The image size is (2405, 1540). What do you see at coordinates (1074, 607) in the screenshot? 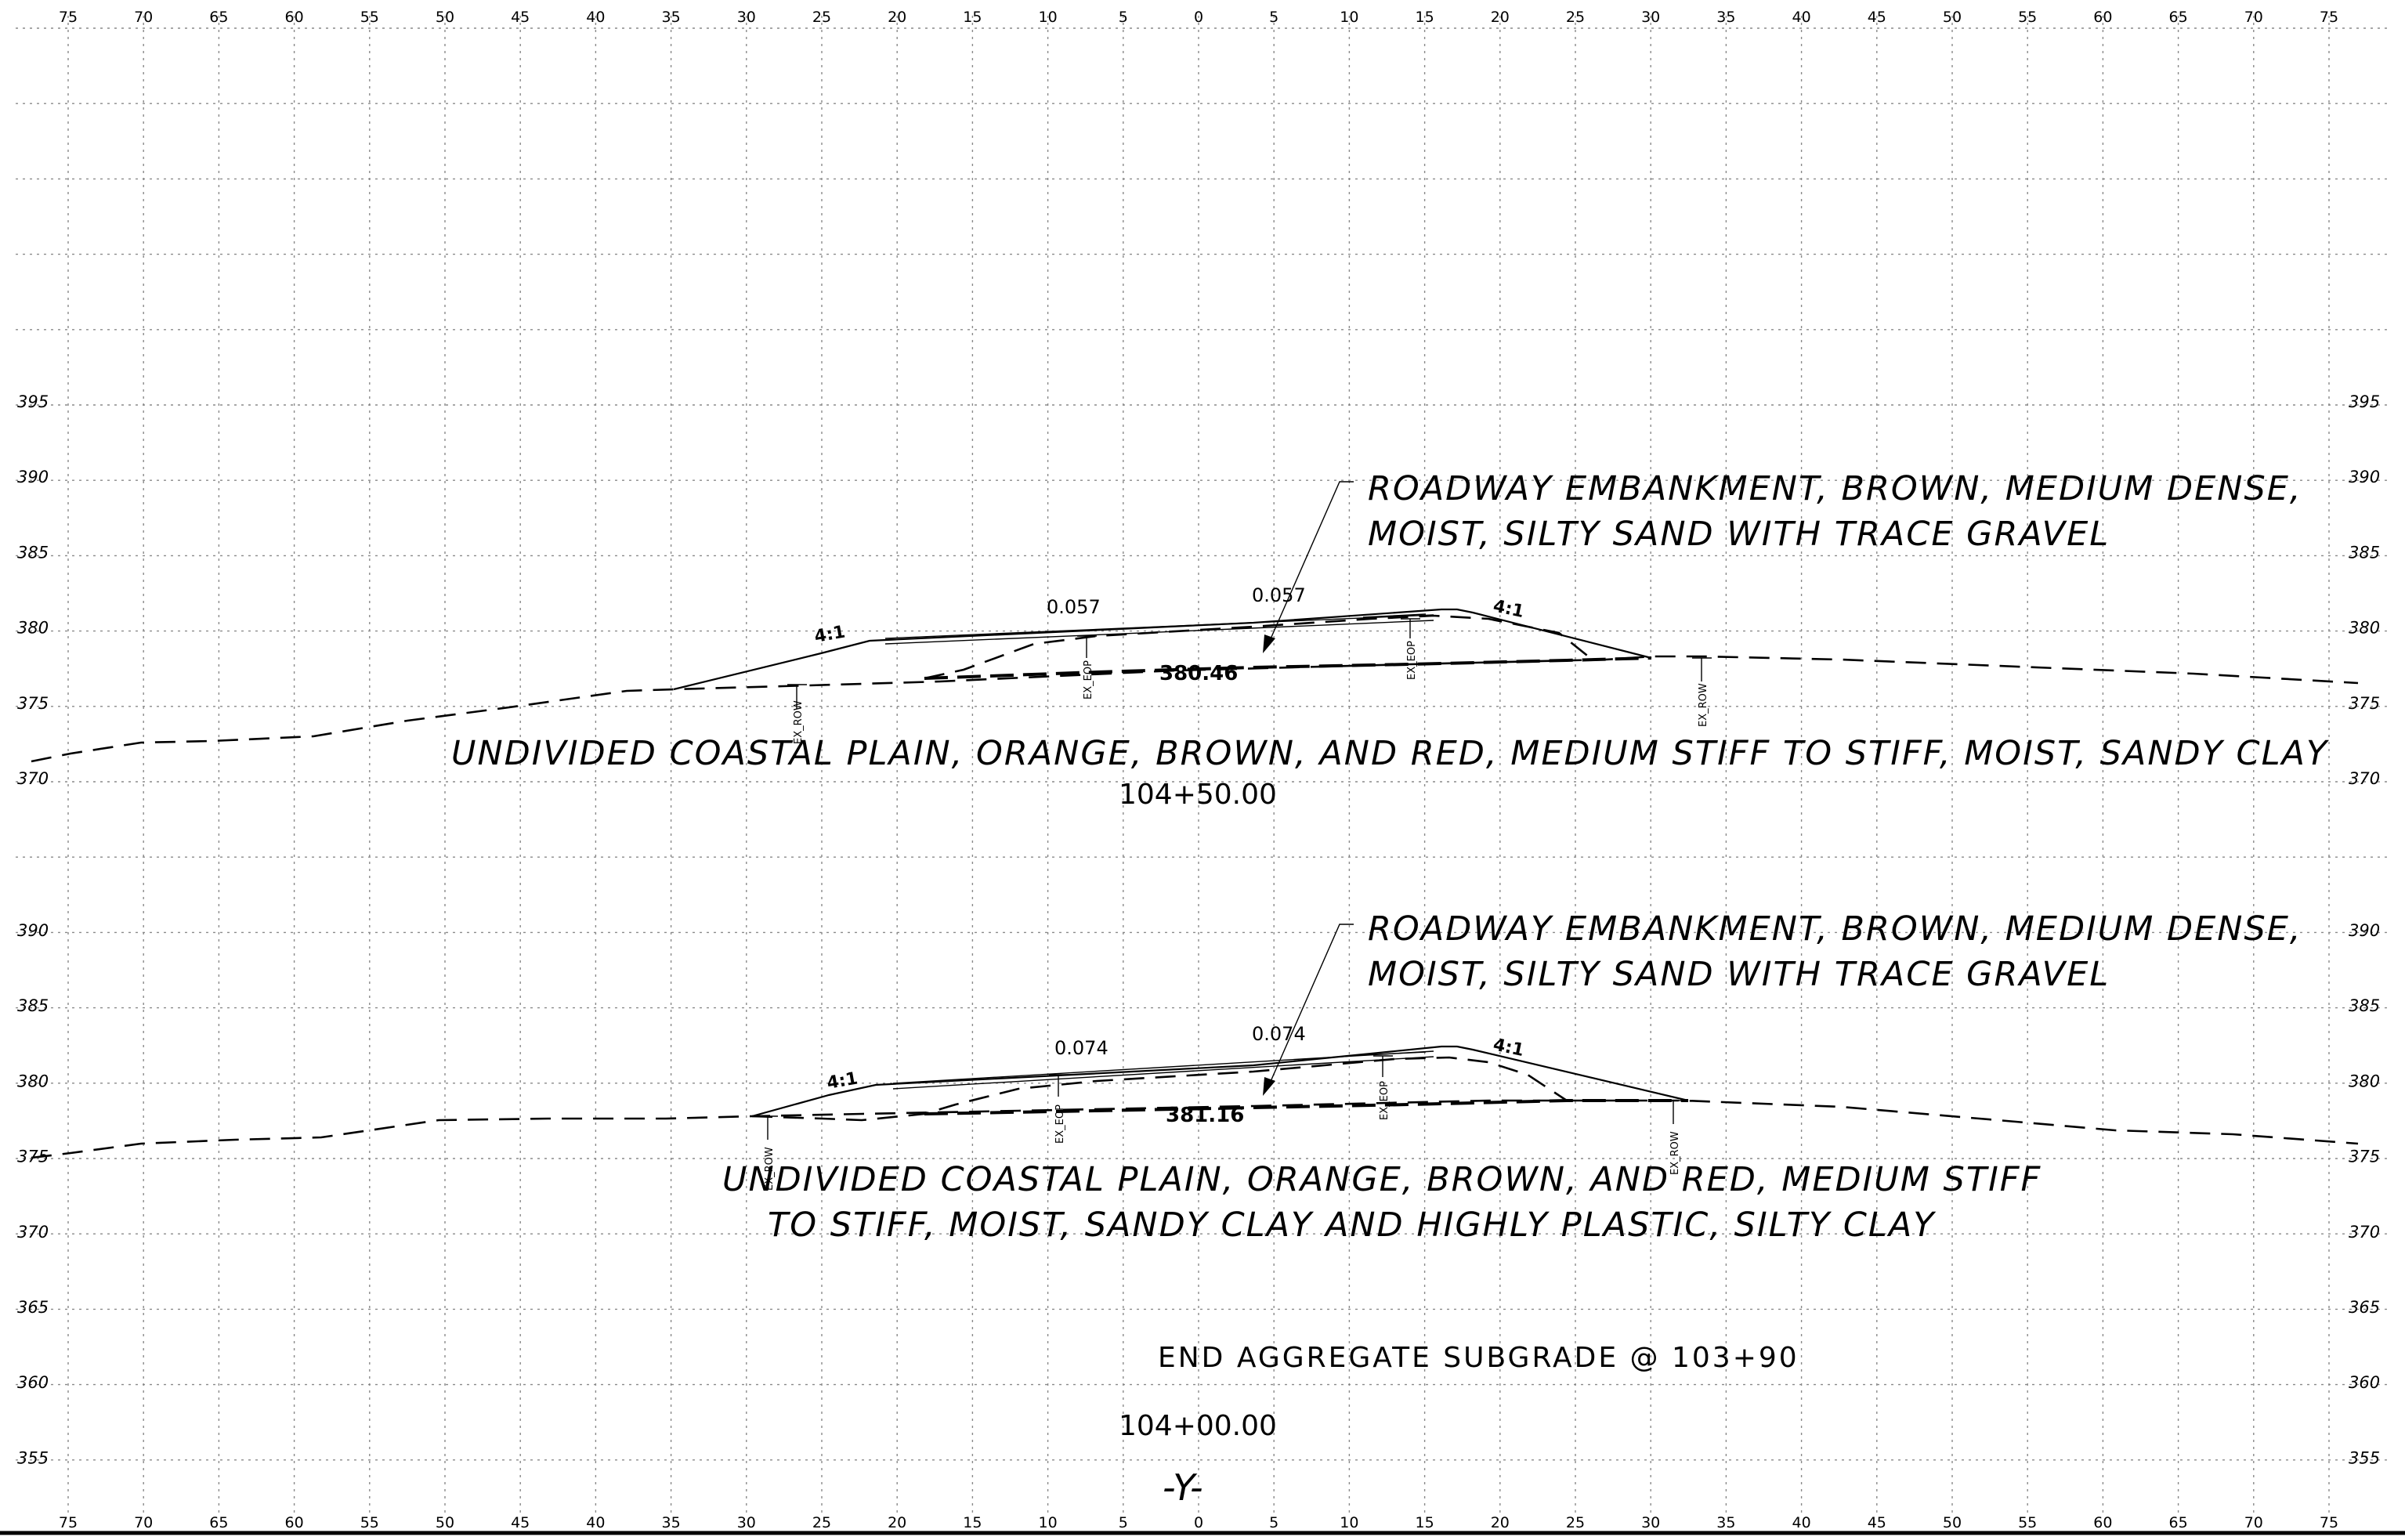
I see `cross-slope-left-label: 0.057` at bounding box center [1074, 607].